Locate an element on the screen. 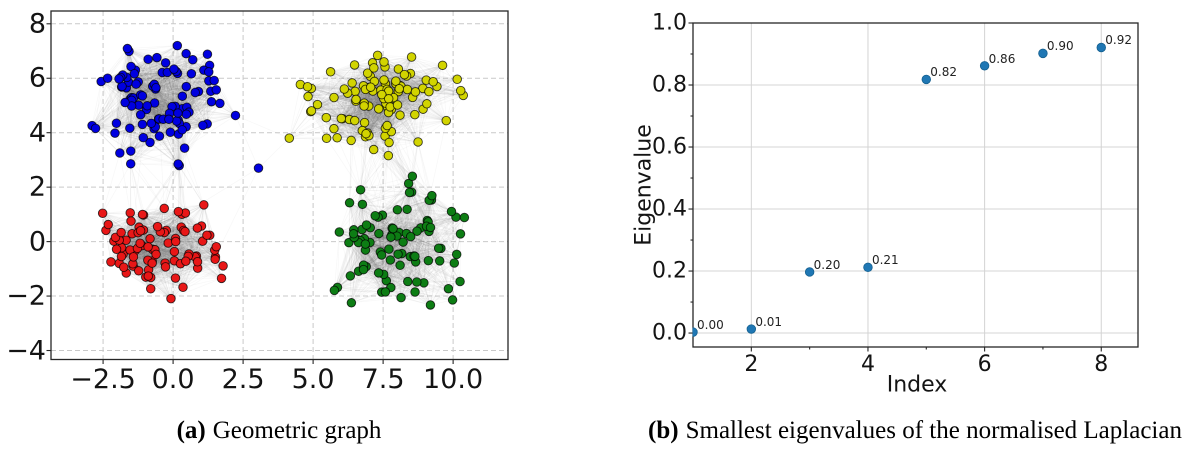  eigenvalue-point-label: 0.86 is located at coordinates (1002, 58).